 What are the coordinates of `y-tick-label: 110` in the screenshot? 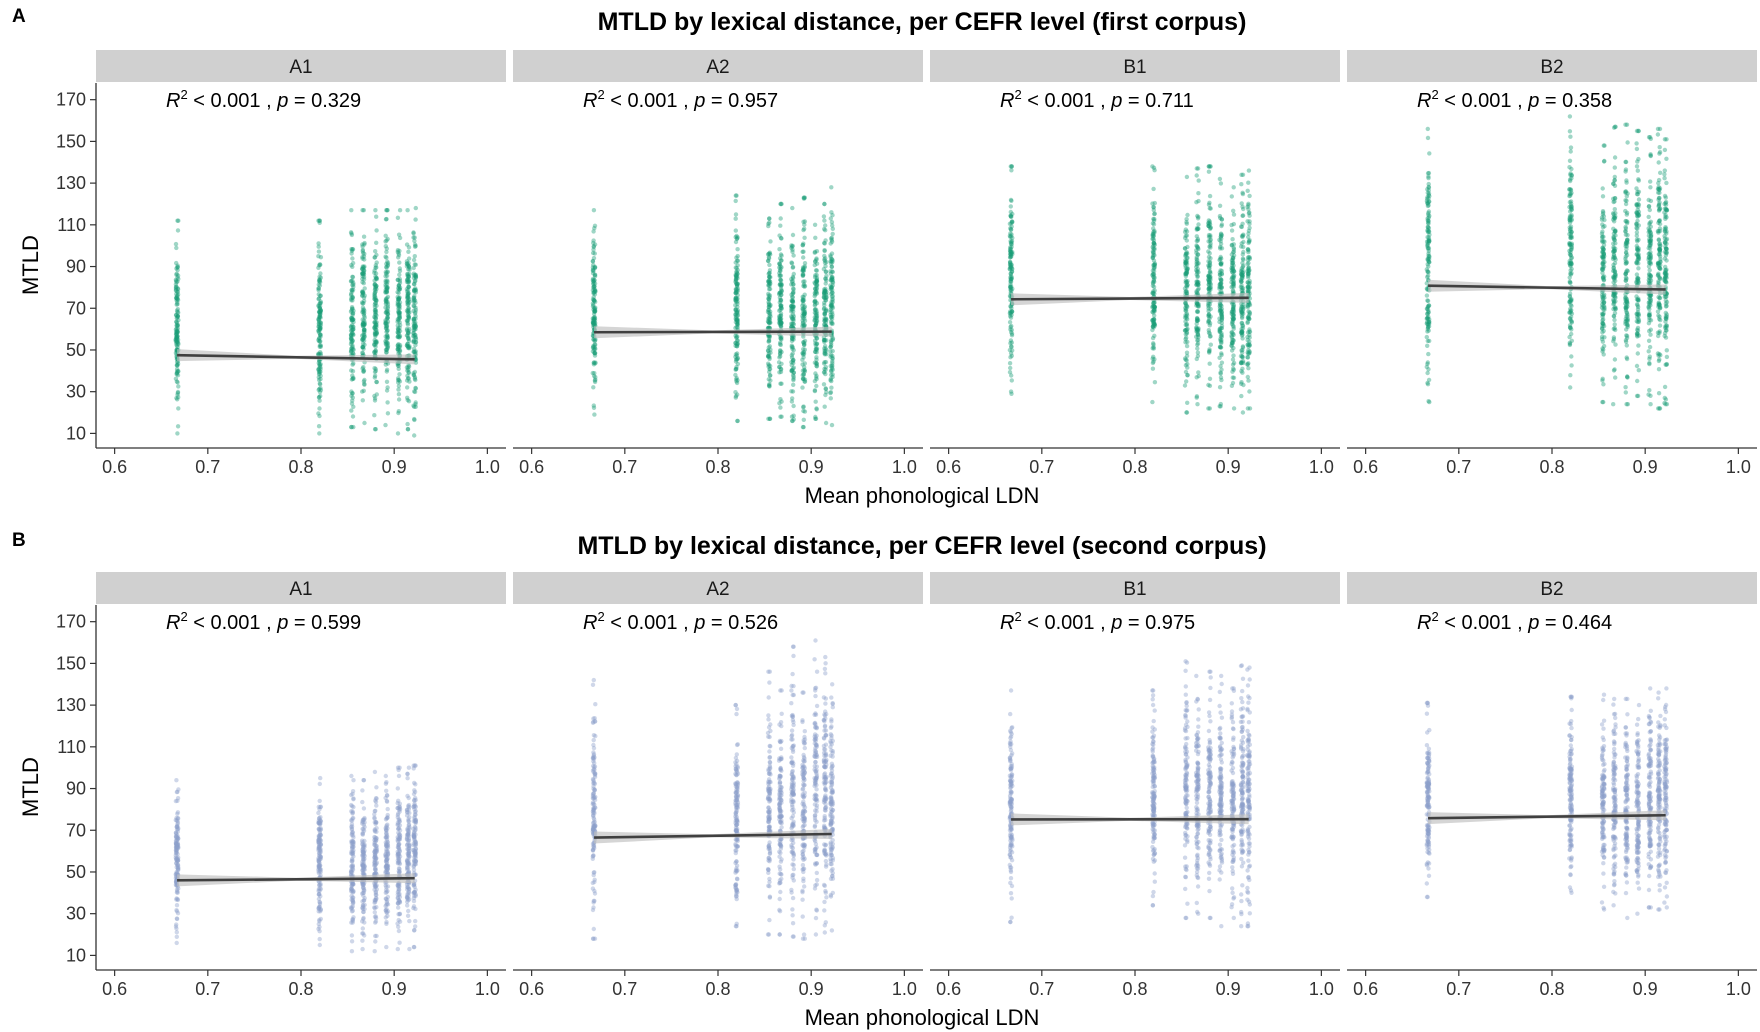 It's located at (71, 225).